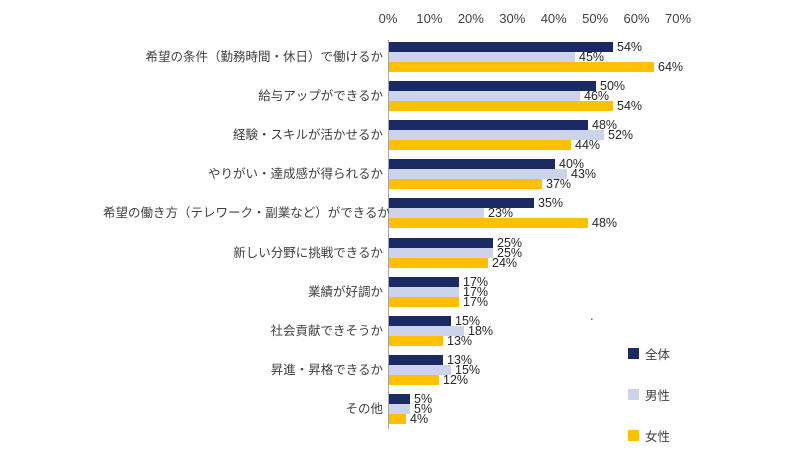  Describe the element at coordinates (247, 213) in the screenshot. I see `category-label: 希望の働き方（テレワーク・副業など）ができるか` at that location.